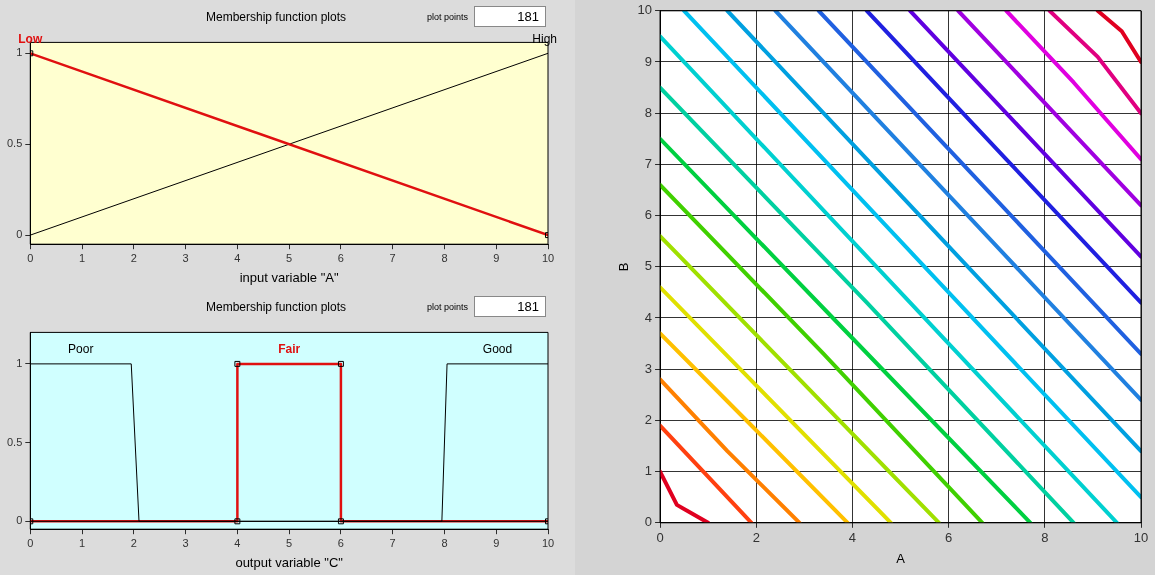 The width and height of the screenshot is (1155, 575). What do you see at coordinates (289, 277) in the screenshot?
I see `x-axis-title: input variable "A"` at bounding box center [289, 277].